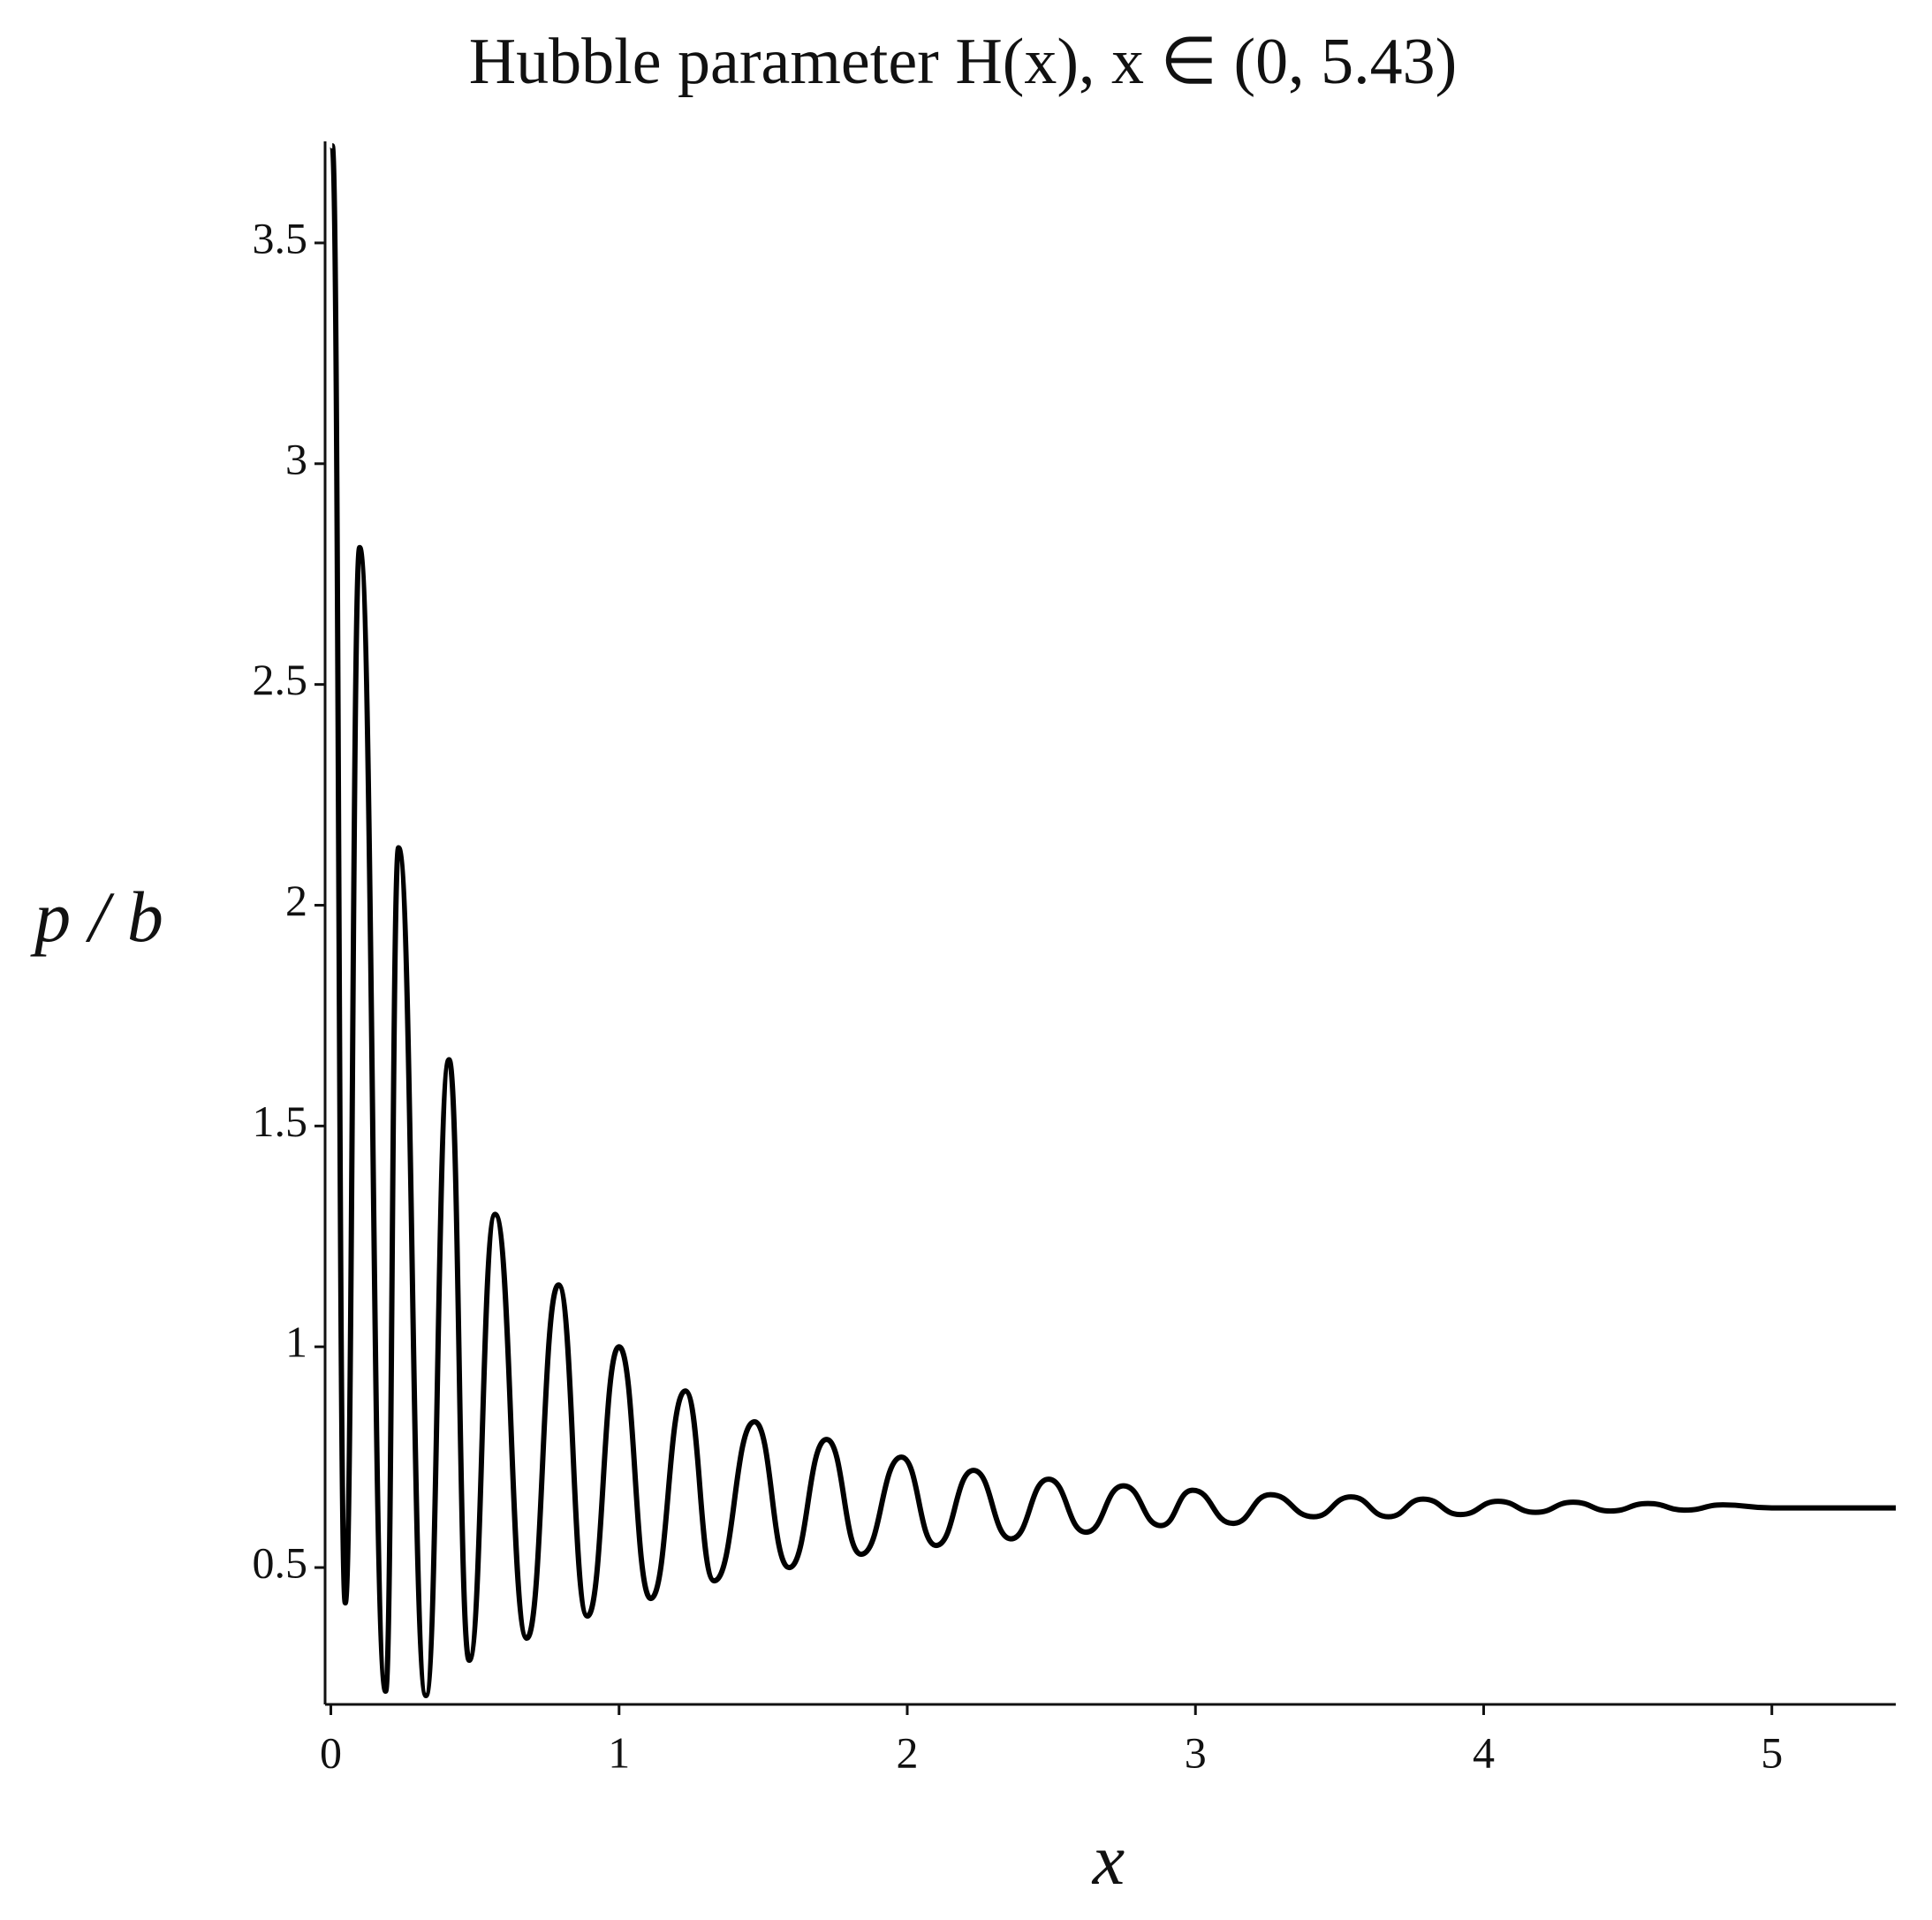 This screenshot has height=1920, width=1932. I want to click on y-tick-label: 3.5, so click(281, 238).